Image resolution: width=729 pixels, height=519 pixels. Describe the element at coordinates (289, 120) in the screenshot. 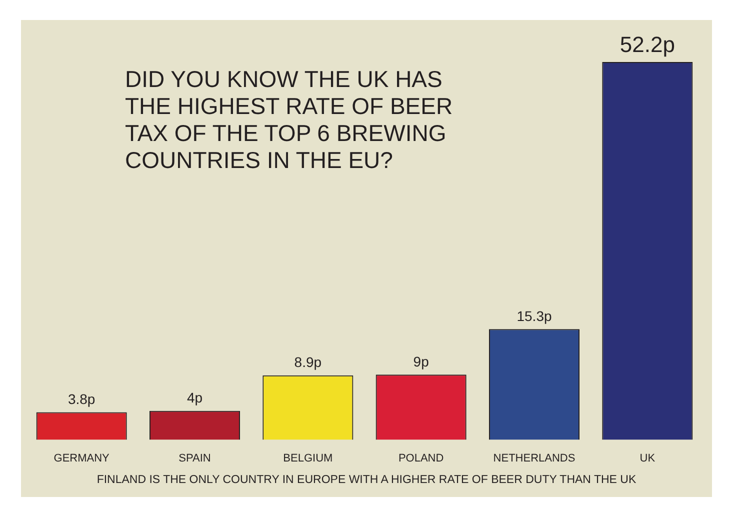

I see `text: DID YOU KNOW THE UK HAS THE HIGHEST RATE OF BEER TAX OF THE TOP 6 BREWING COUNTRIES IN THE EU?` at that location.